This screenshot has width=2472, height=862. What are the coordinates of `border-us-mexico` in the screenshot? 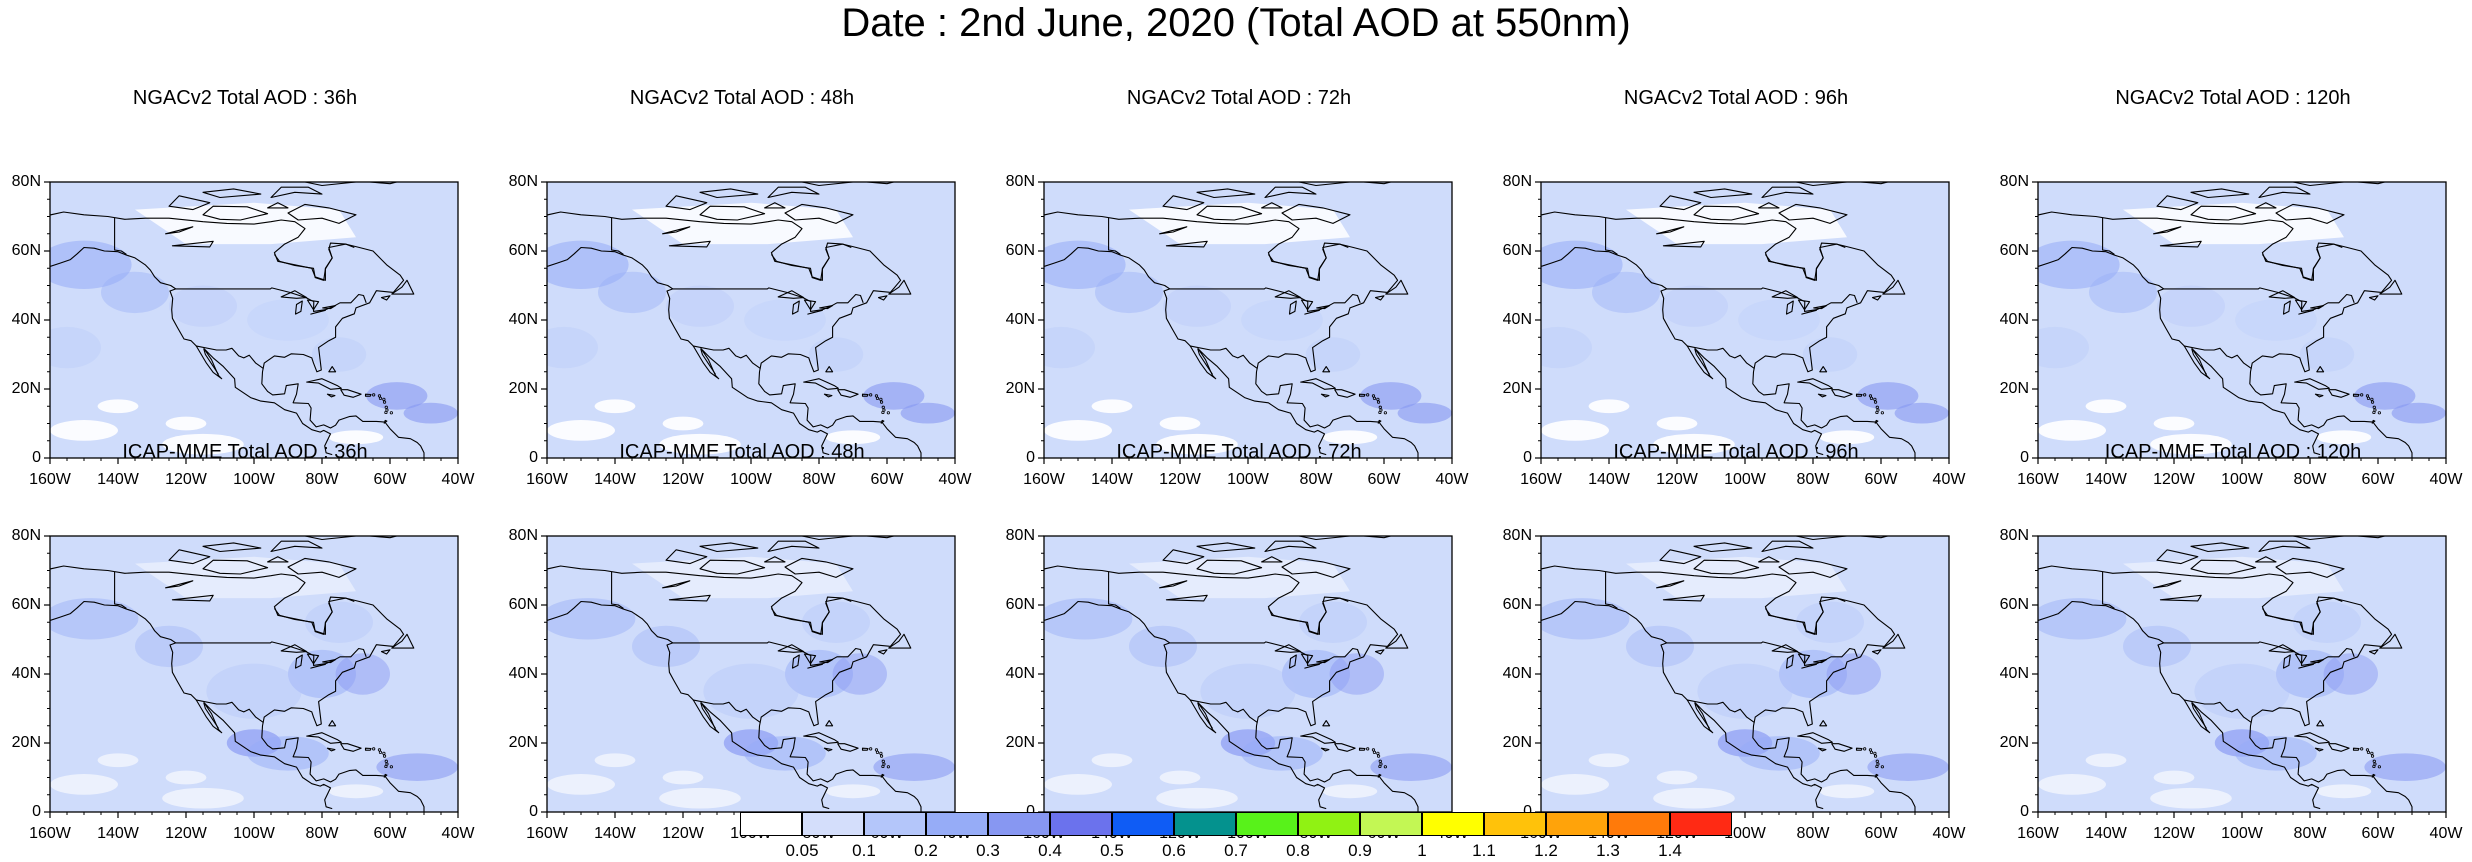 It's located at (2217, 357).